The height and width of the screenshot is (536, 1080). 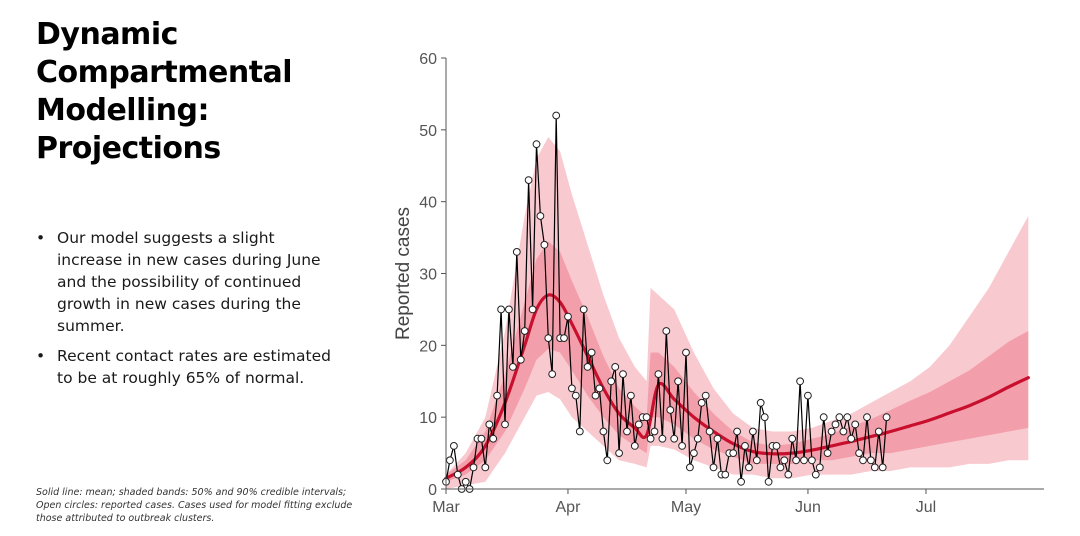 I want to click on y-tick-label: 10, so click(x=428, y=418).